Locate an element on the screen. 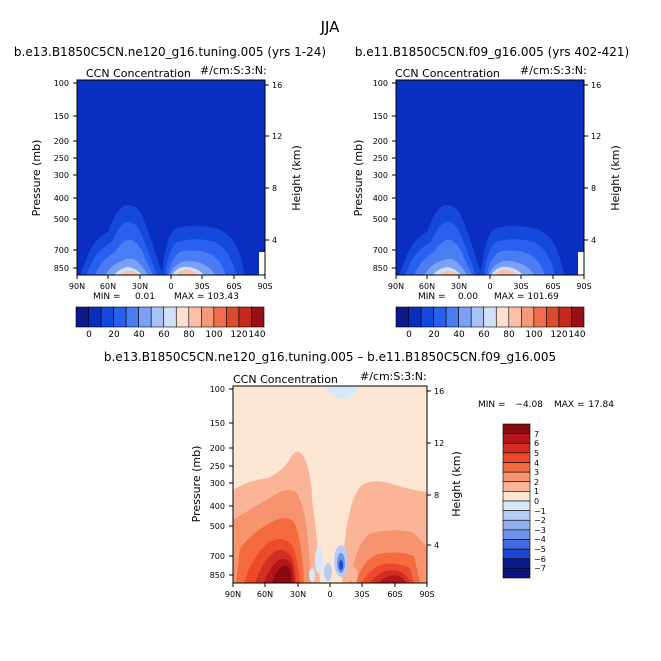 The height and width of the screenshot is (661, 661). latitude-tick-label: 30N is located at coordinates (298, 594).